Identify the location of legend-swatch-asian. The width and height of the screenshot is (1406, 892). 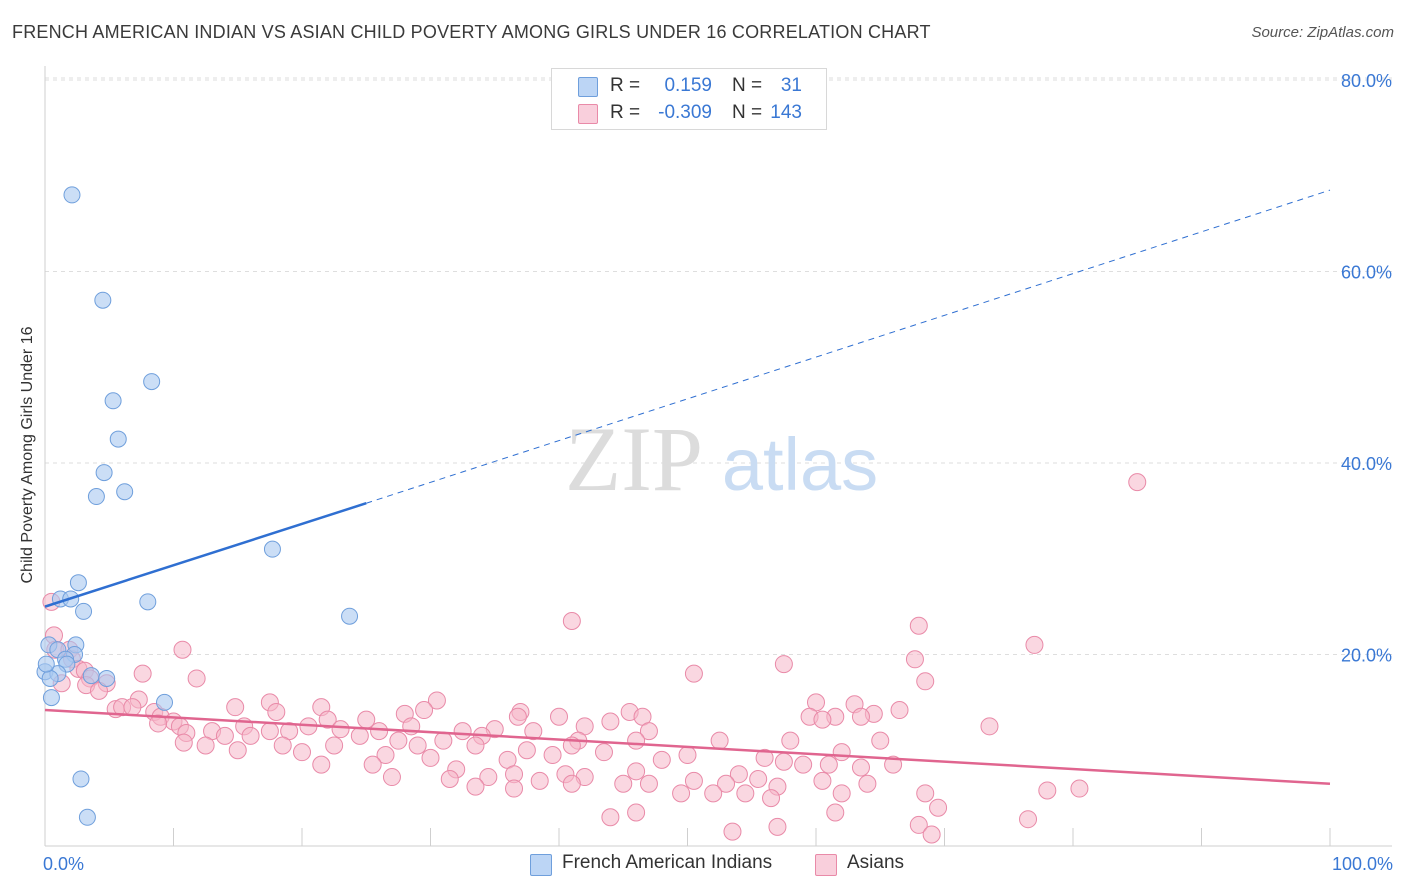
(588, 114).